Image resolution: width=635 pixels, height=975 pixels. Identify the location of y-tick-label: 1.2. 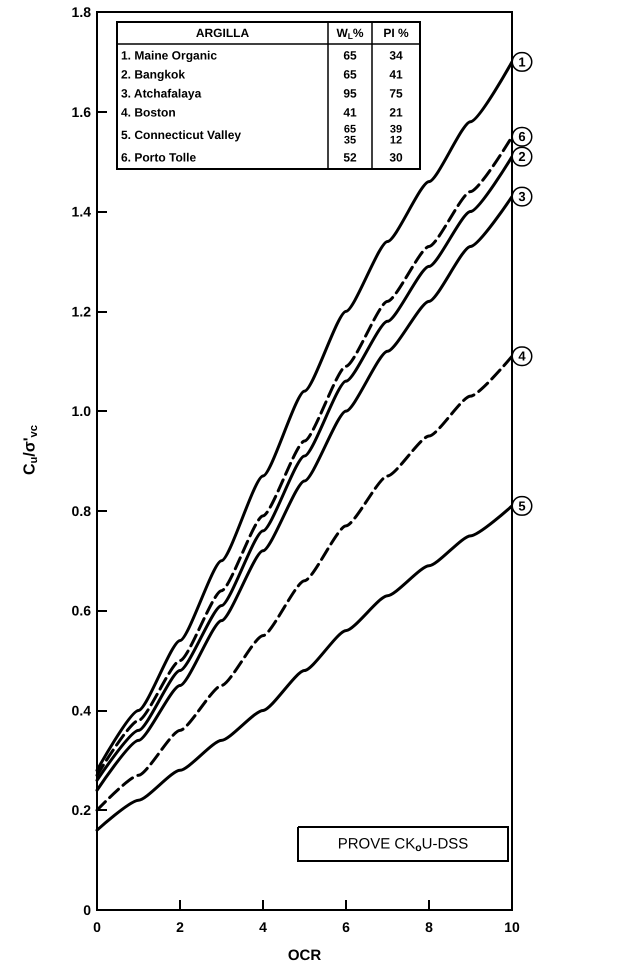
(82, 311).